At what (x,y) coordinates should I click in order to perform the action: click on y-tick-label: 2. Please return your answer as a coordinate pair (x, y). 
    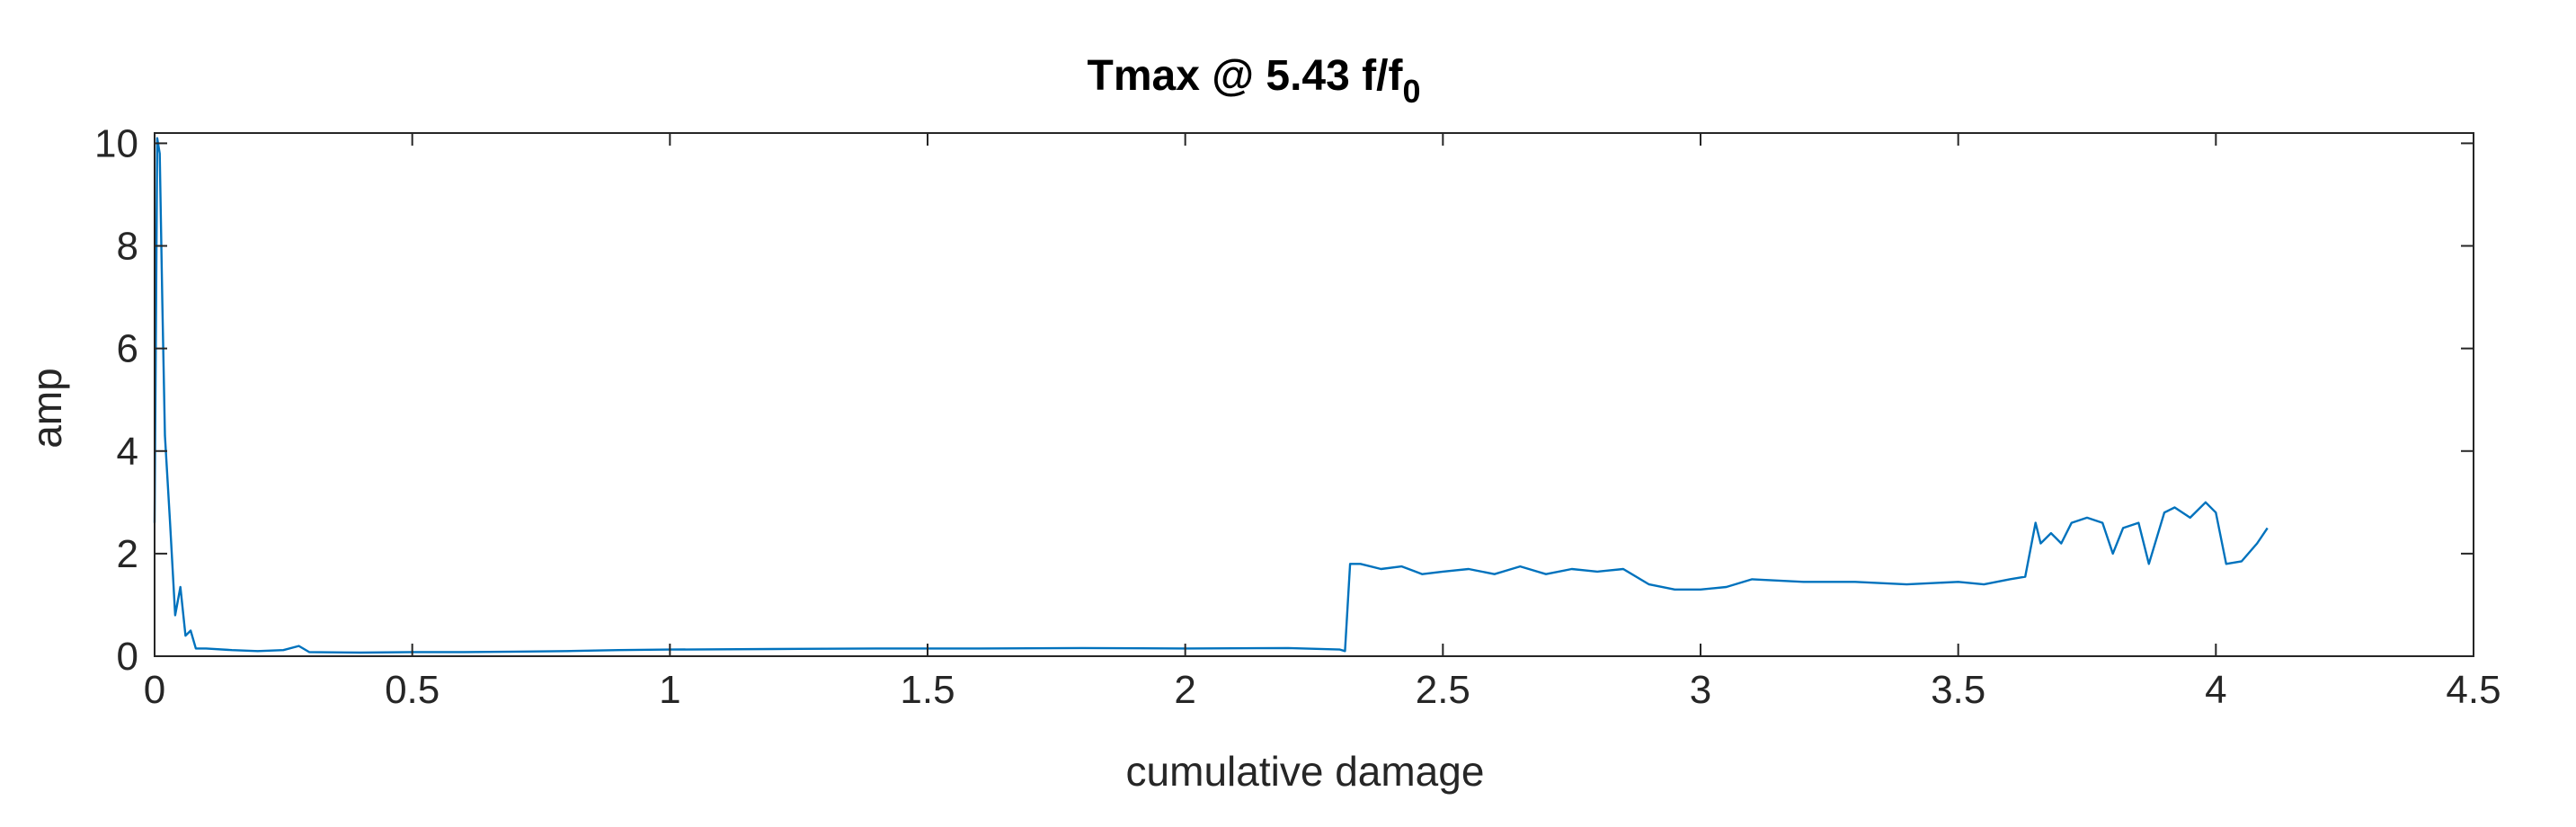
    Looking at the image, I should click on (127, 554).